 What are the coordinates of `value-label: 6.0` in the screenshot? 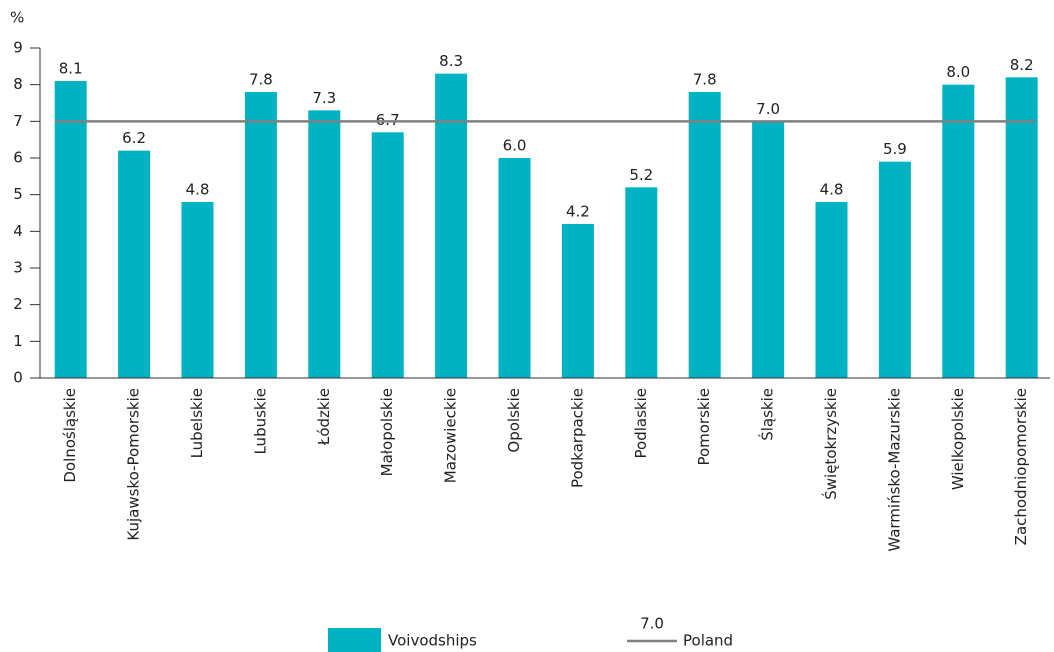 It's located at (515, 146).